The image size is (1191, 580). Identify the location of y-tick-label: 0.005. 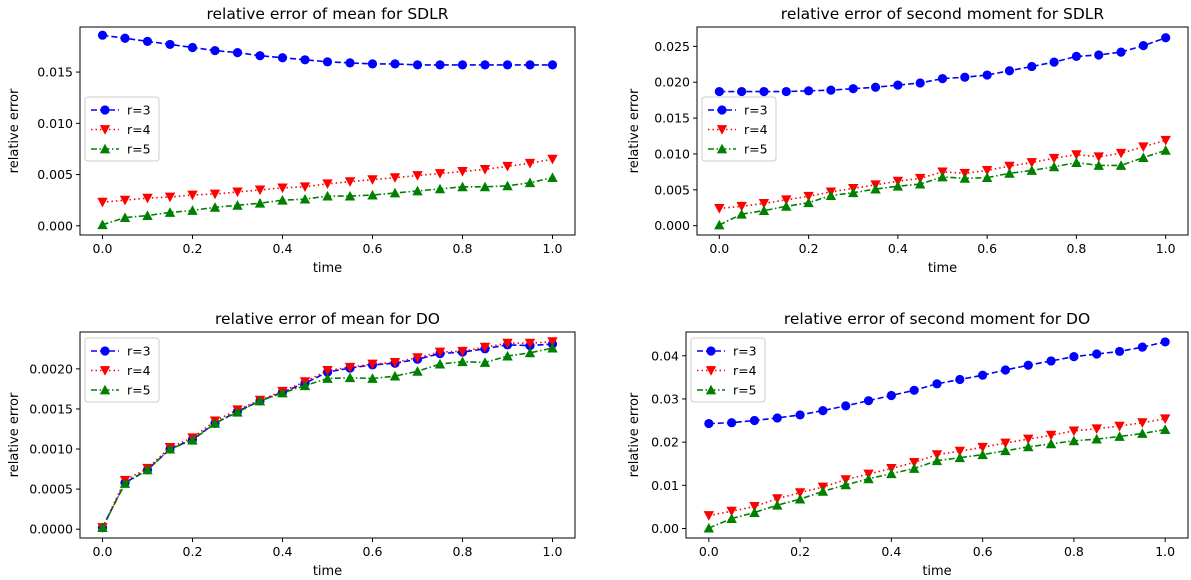
(672, 189).